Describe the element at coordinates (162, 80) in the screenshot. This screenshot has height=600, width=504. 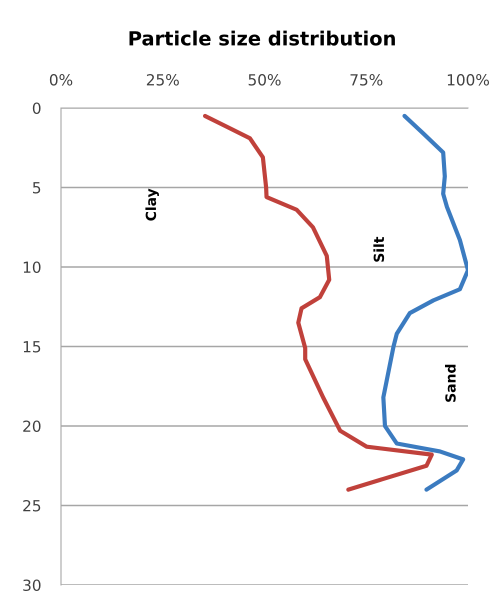
I see `x-tick-label: 25%` at that location.